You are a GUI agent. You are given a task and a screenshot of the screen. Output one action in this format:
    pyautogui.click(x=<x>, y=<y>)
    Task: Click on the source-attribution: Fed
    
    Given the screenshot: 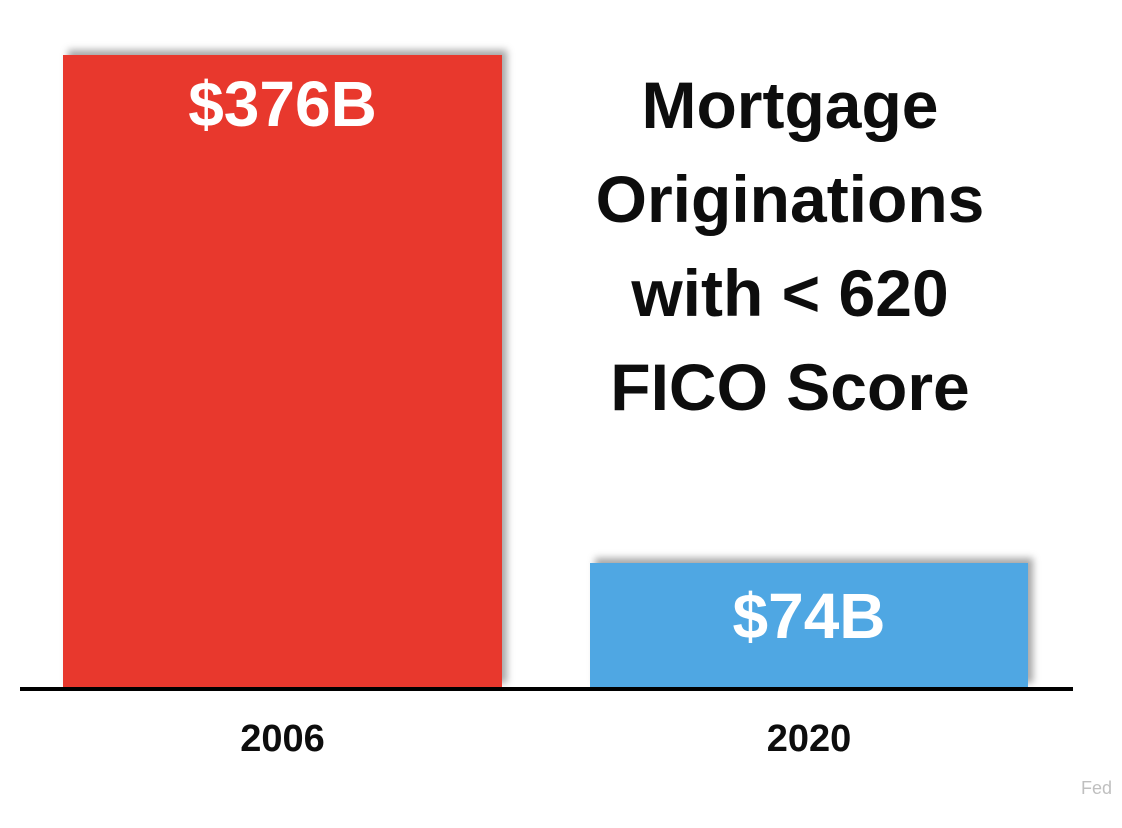 What is the action you would take?
    pyautogui.click(x=1096, y=788)
    